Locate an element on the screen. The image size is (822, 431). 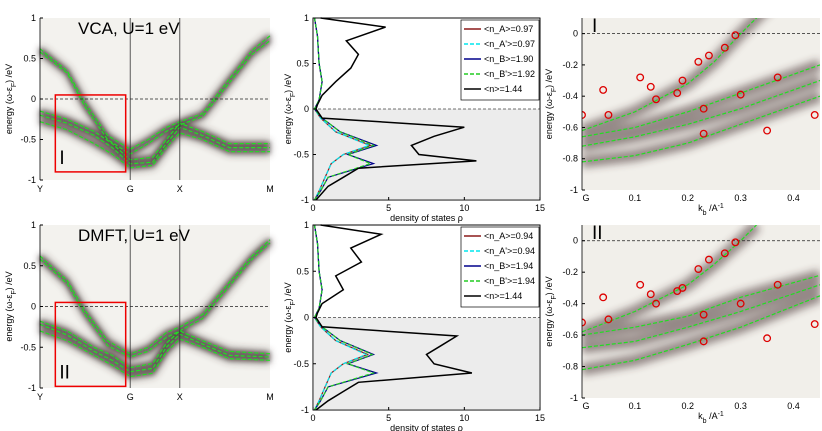
legend-box is located at coordinates (500, 267).